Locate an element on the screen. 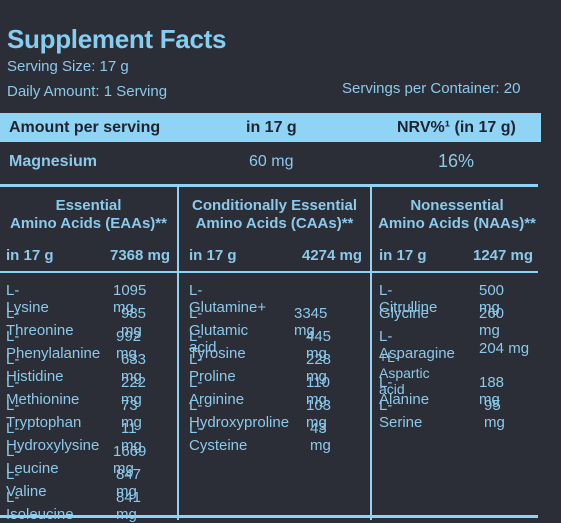  naa-title-line1: Nonessential is located at coordinates (457, 205).